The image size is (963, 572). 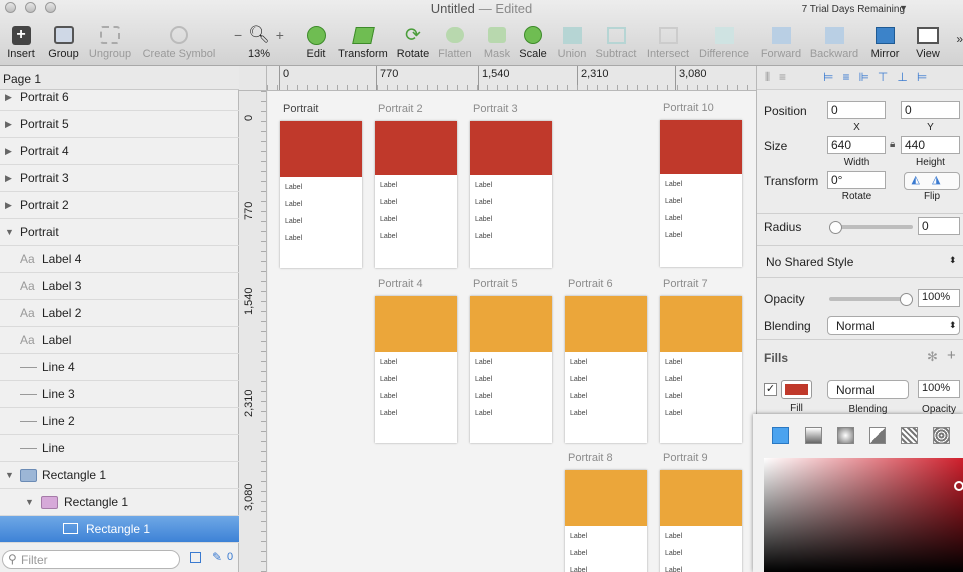 I want to click on artboard-title: Portrait 4, so click(x=400, y=284).